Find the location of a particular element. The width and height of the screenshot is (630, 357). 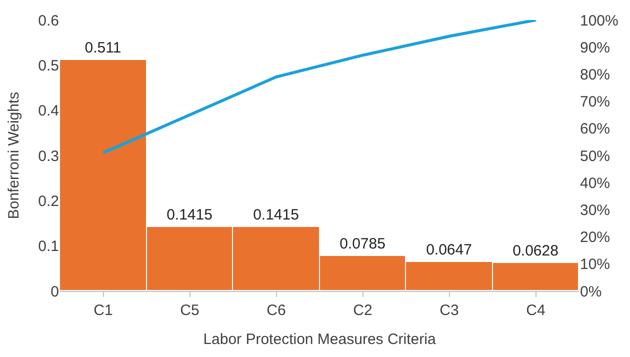

x-tick-label: C3 is located at coordinates (449, 310).